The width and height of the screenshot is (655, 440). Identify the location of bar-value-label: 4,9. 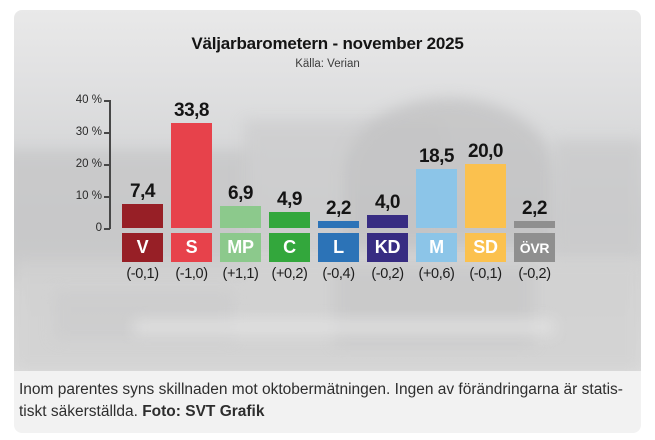
(289, 200).